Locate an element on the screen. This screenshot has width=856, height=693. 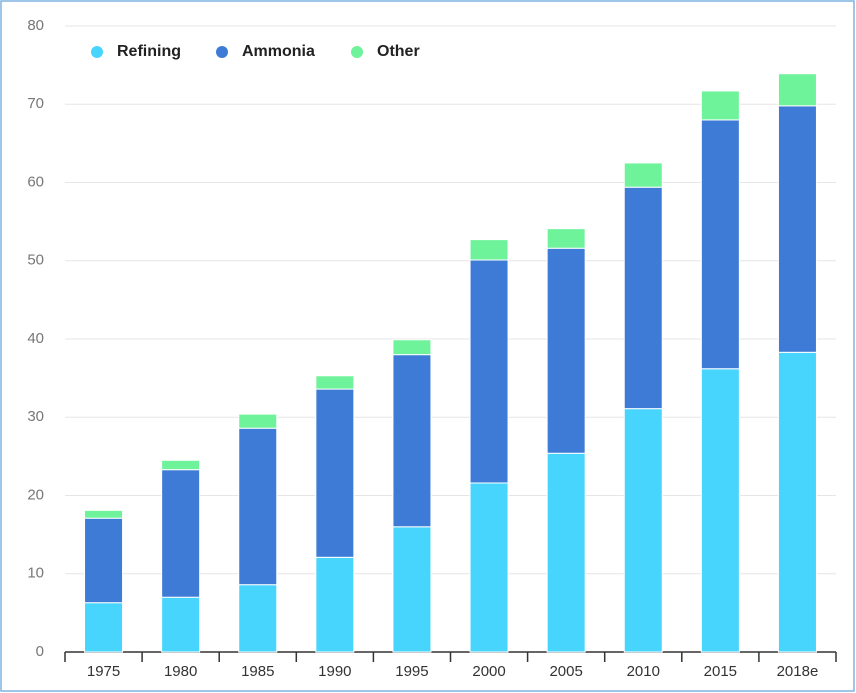
x-tick-label: 2015 is located at coordinates (720, 671).